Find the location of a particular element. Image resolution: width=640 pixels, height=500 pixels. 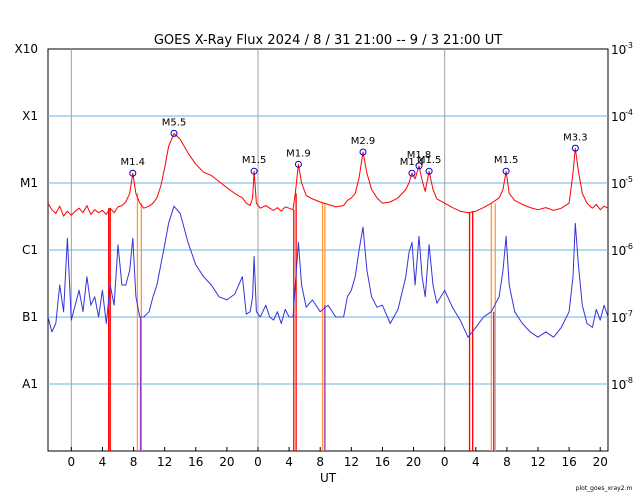

flare-label-1: M5.5 is located at coordinates (174, 122).